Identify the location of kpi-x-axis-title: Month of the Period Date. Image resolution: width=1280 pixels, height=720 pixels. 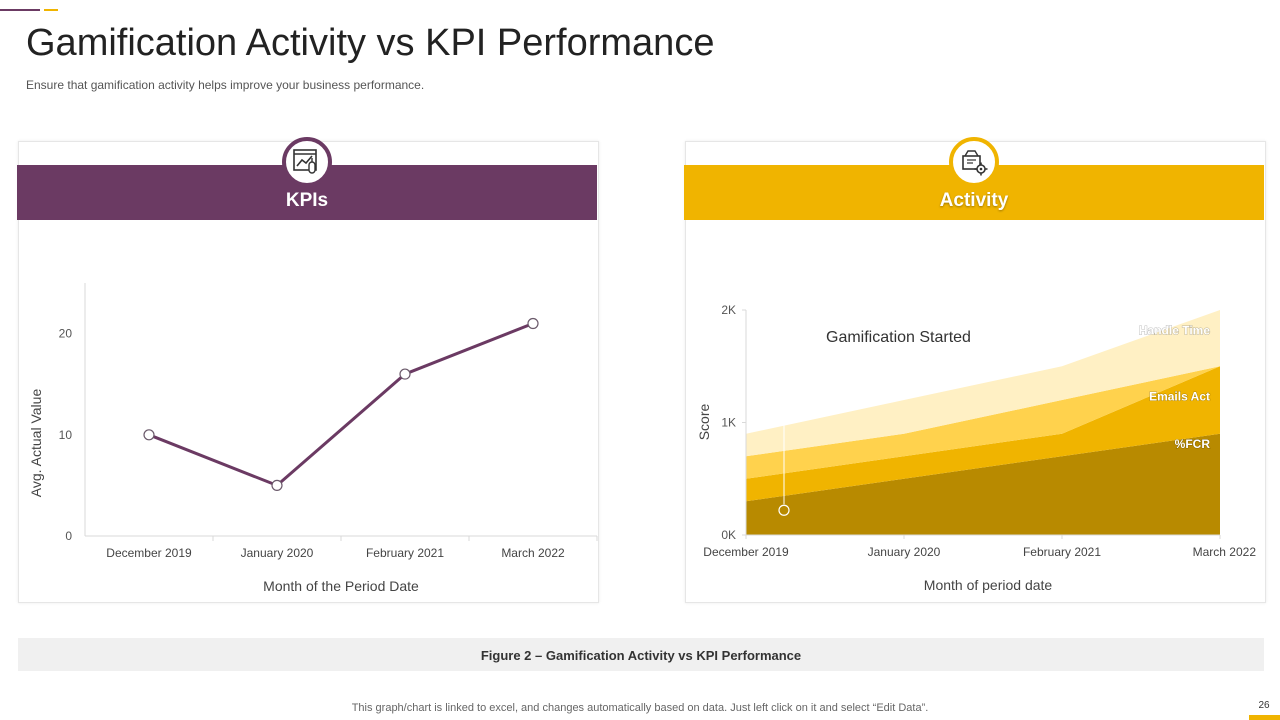
(341, 586).